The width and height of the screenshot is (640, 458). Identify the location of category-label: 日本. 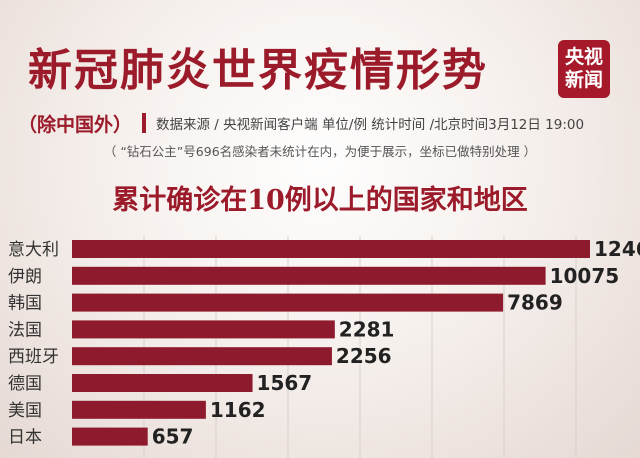
(25, 438).